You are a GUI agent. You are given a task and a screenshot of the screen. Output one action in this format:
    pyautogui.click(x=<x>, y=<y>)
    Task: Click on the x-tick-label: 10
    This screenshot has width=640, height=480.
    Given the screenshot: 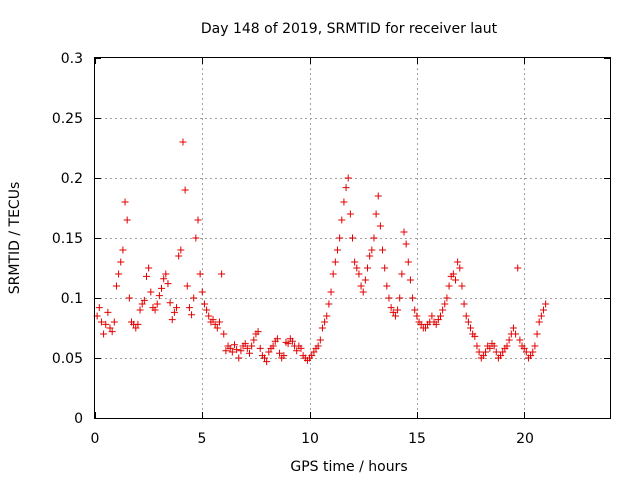 What is the action you would take?
    pyautogui.click(x=310, y=439)
    